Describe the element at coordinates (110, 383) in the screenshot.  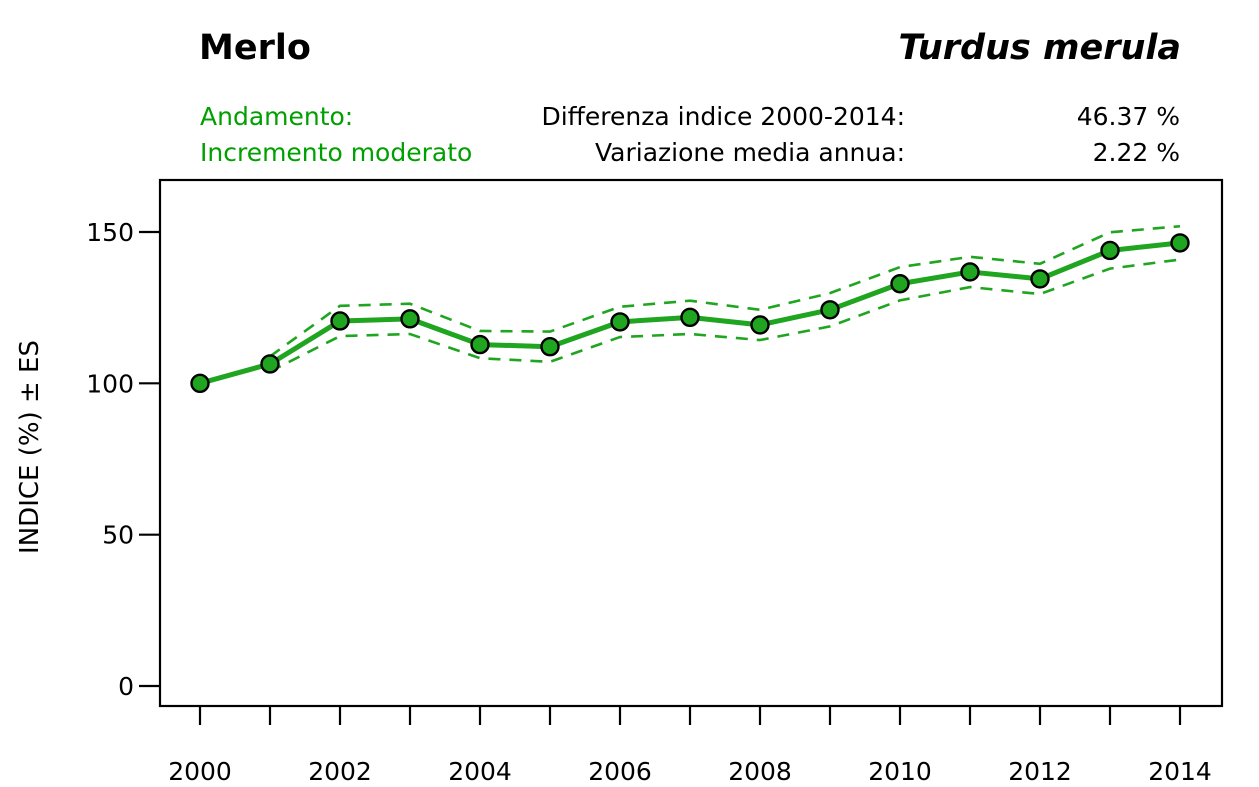
I see `y-axis-tick-label: 100` at that location.